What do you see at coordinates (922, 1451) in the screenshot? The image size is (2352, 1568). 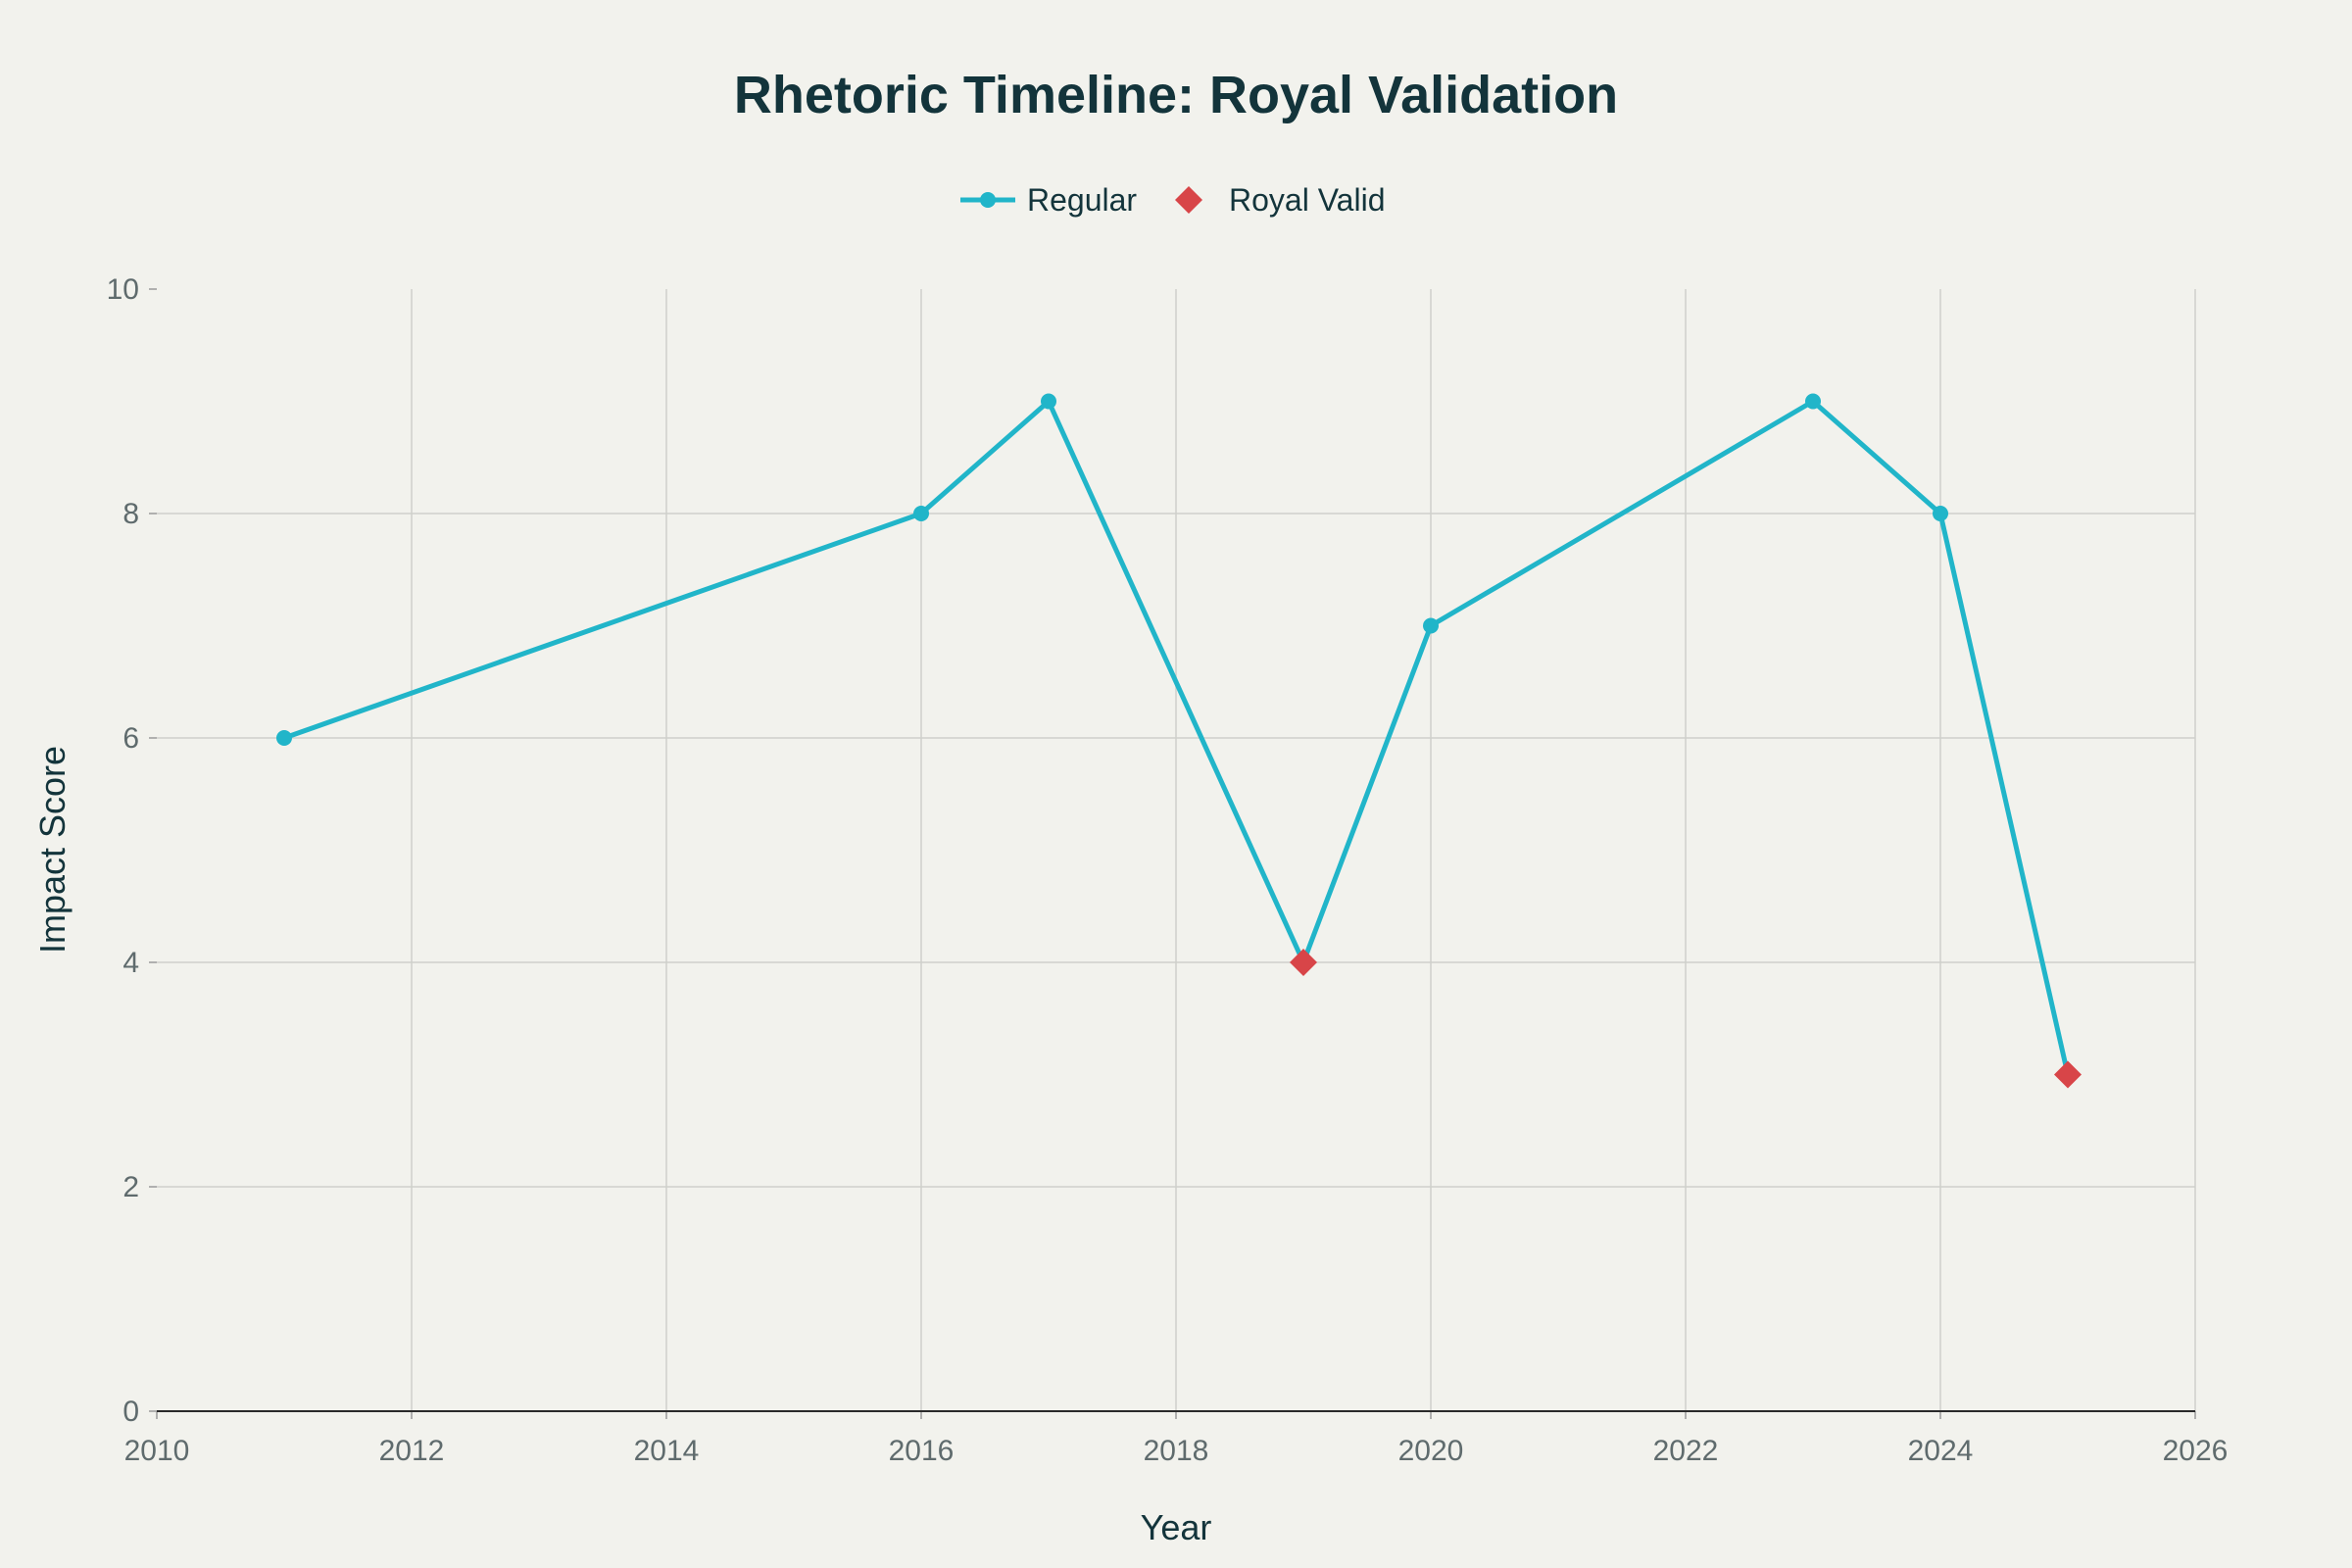 I see `x-tick-label: 2016` at bounding box center [922, 1451].